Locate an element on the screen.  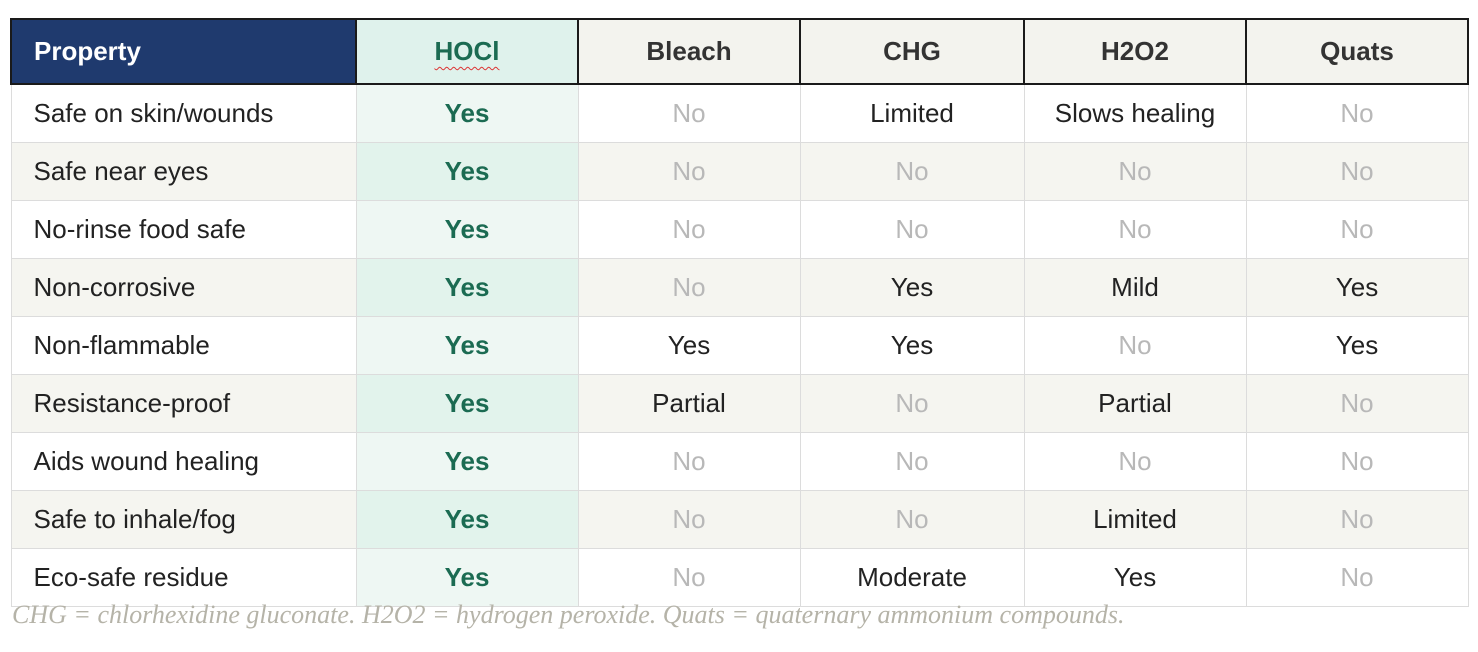
table-row: Resistance-proof Yes Partial No Partial No is located at coordinates (739, 403).